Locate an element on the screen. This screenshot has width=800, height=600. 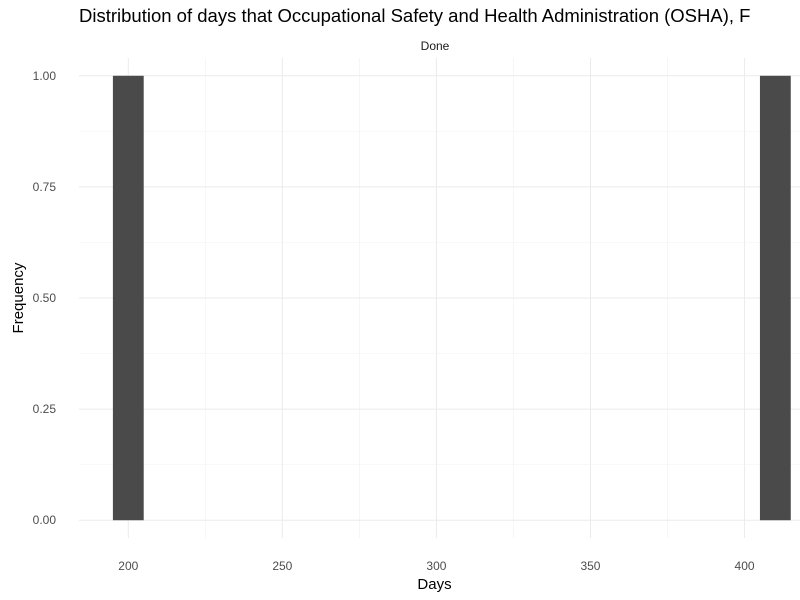
y-tick-label: 0.00 is located at coordinates (45, 520).